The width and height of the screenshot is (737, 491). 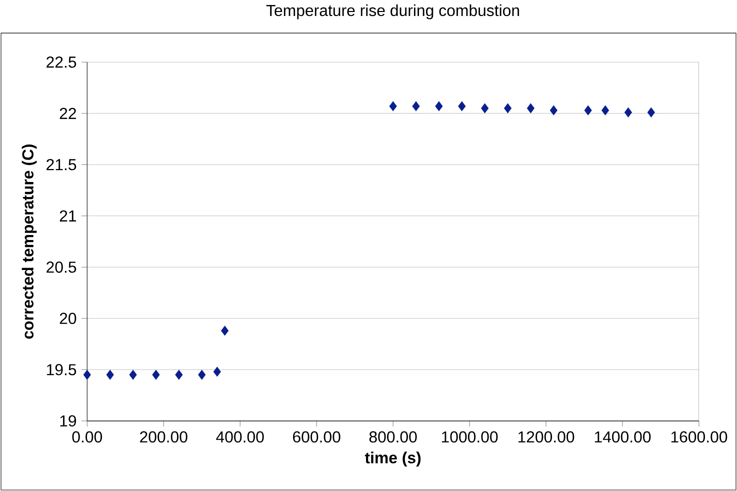 What do you see at coordinates (61, 370) in the screenshot?
I see `y-tick-label: 19.5` at bounding box center [61, 370].